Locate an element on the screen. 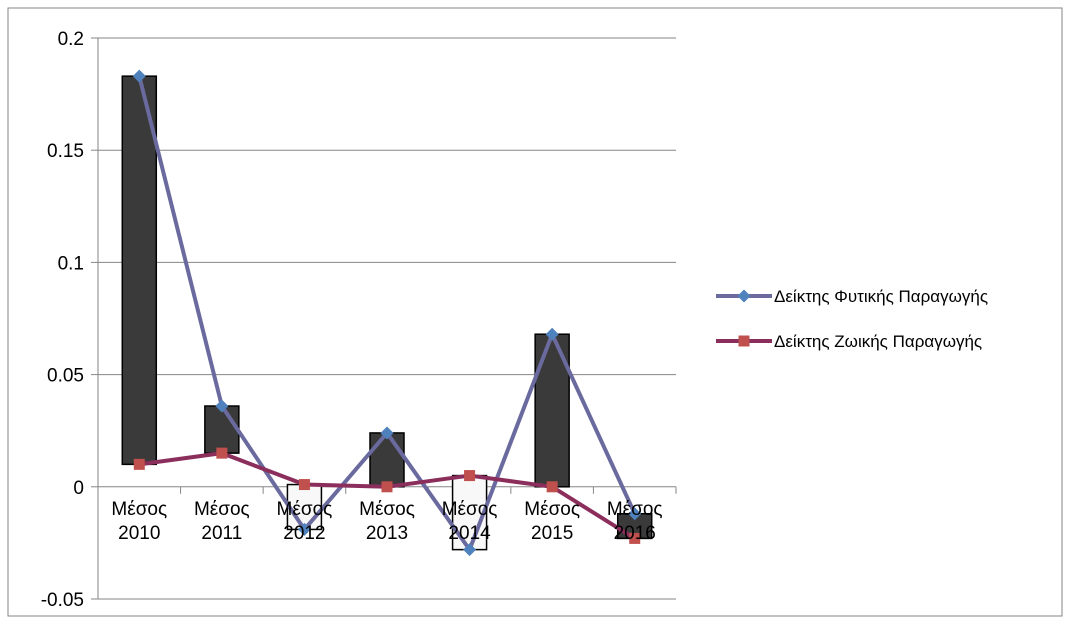 The height and width of the screenshot is (629, 1070). category-line-2: 2011 is located at coordinates (221, 533).